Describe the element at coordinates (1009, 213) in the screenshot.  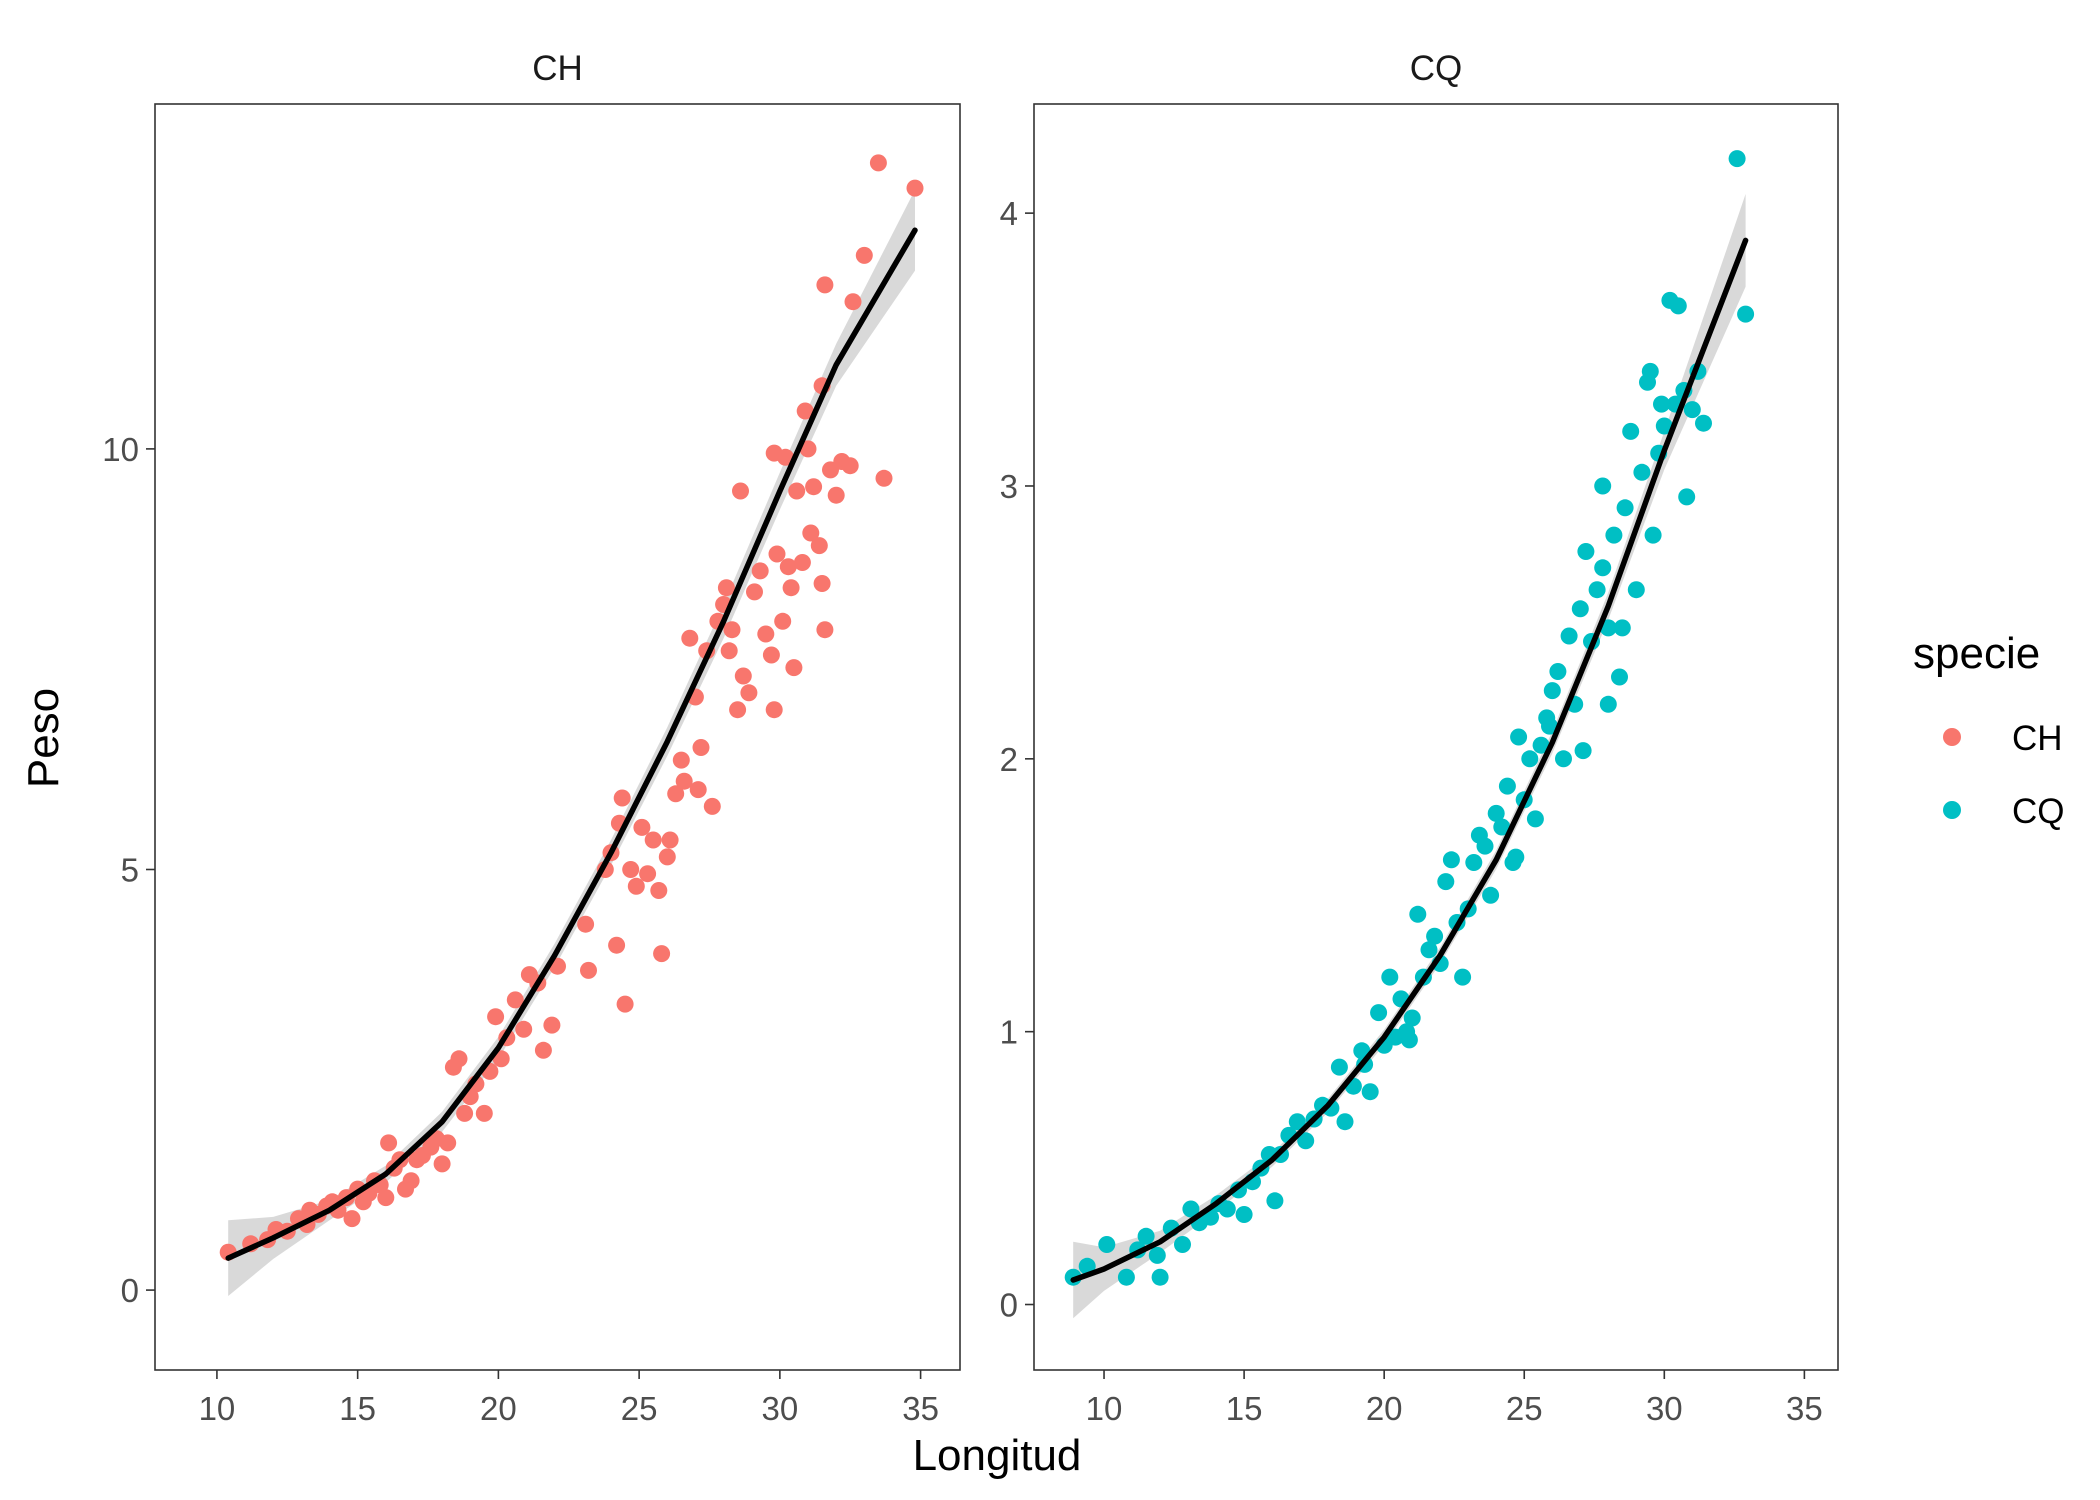
I see `y-tick-label: 4` at that location.